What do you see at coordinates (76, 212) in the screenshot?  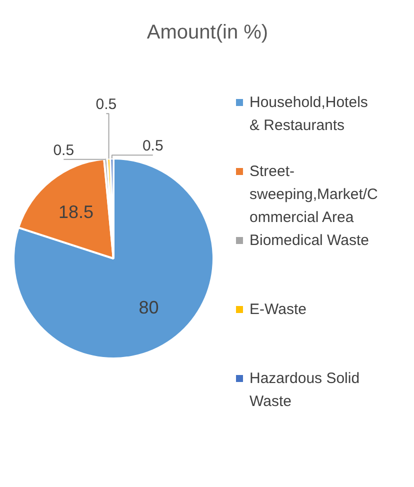 I see `data-label: 18.5` at bounding box center [76, 212].